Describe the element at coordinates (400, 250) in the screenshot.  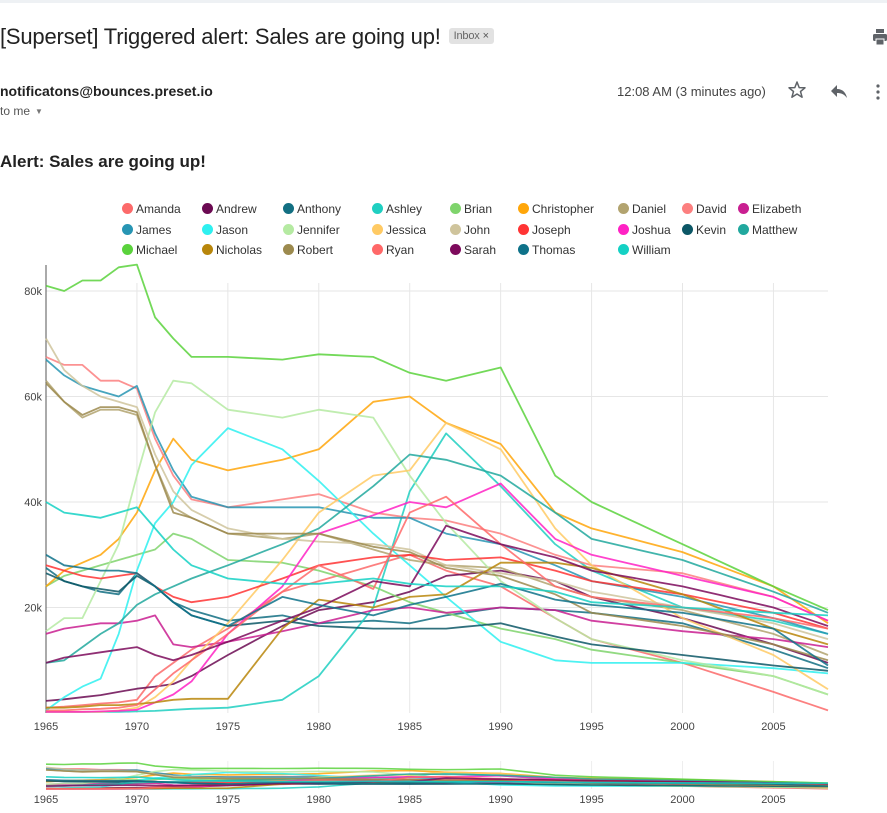
I see `legend-label: Ryan` at that location.